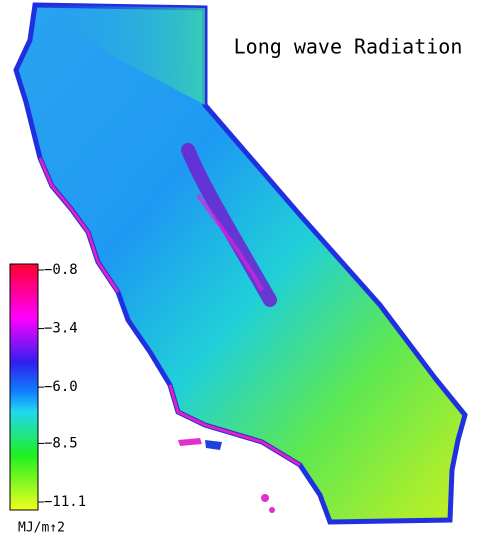  Describe the element at coordinates (61, 329) in the screenshot. I see `colorbar-tick-label: −3.4` at that location.